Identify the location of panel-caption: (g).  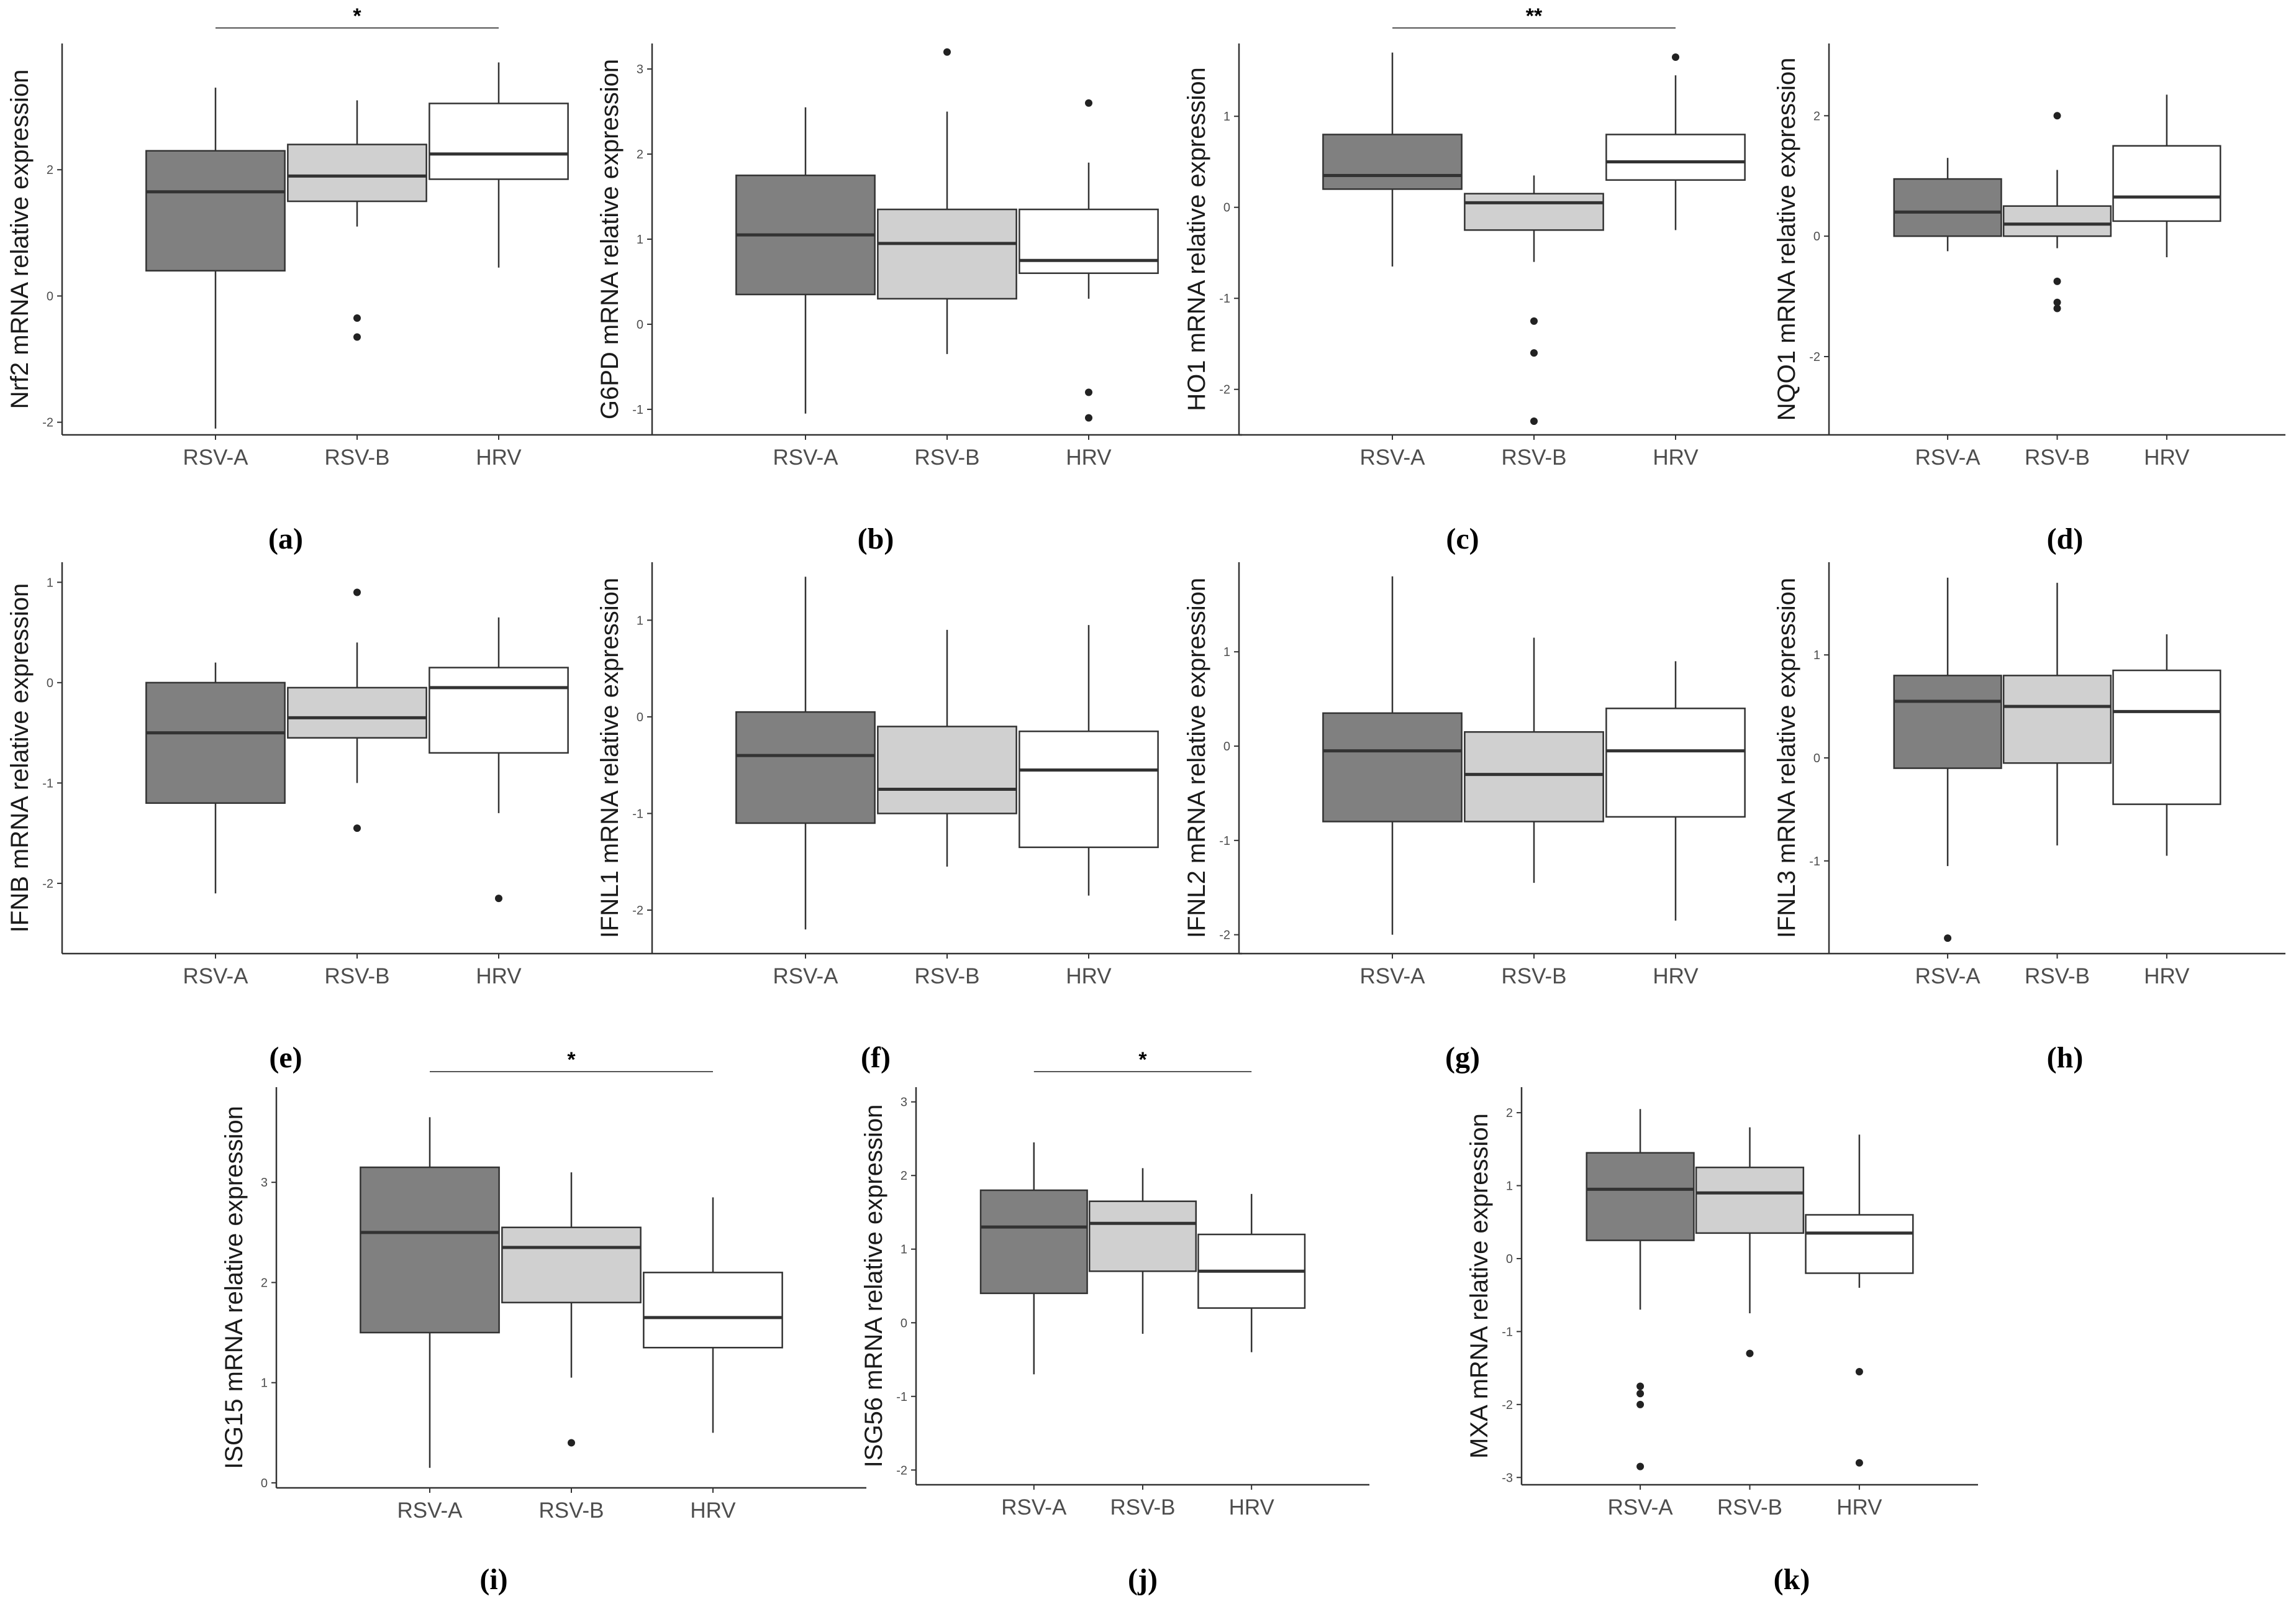
(1462, 1057).